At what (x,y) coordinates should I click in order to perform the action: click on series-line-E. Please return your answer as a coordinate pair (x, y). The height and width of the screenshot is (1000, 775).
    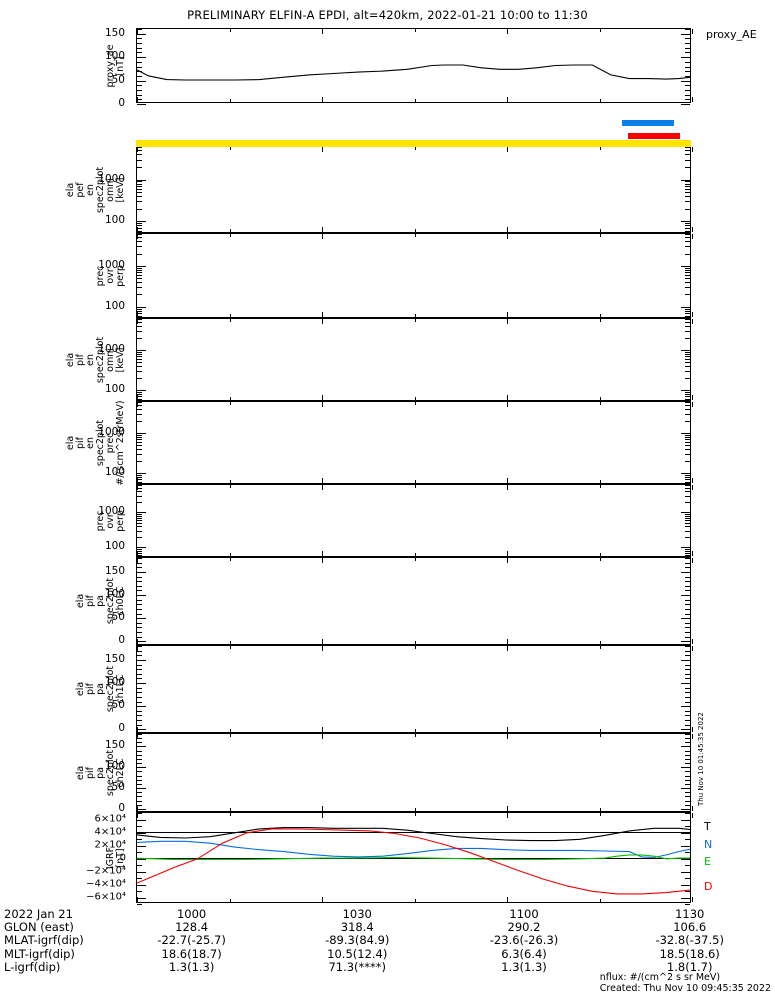
    Looking at the image, I should click on (413, 857).